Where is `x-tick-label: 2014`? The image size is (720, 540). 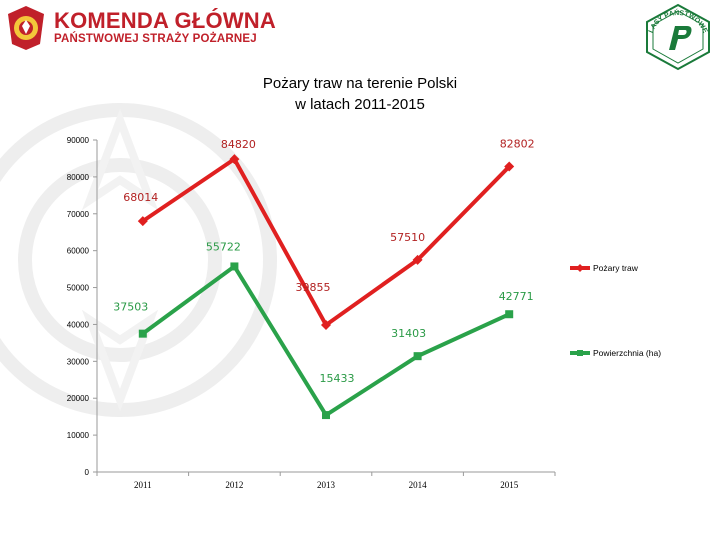
x-tick-label: 2014 is located at coordinates (418, 485).